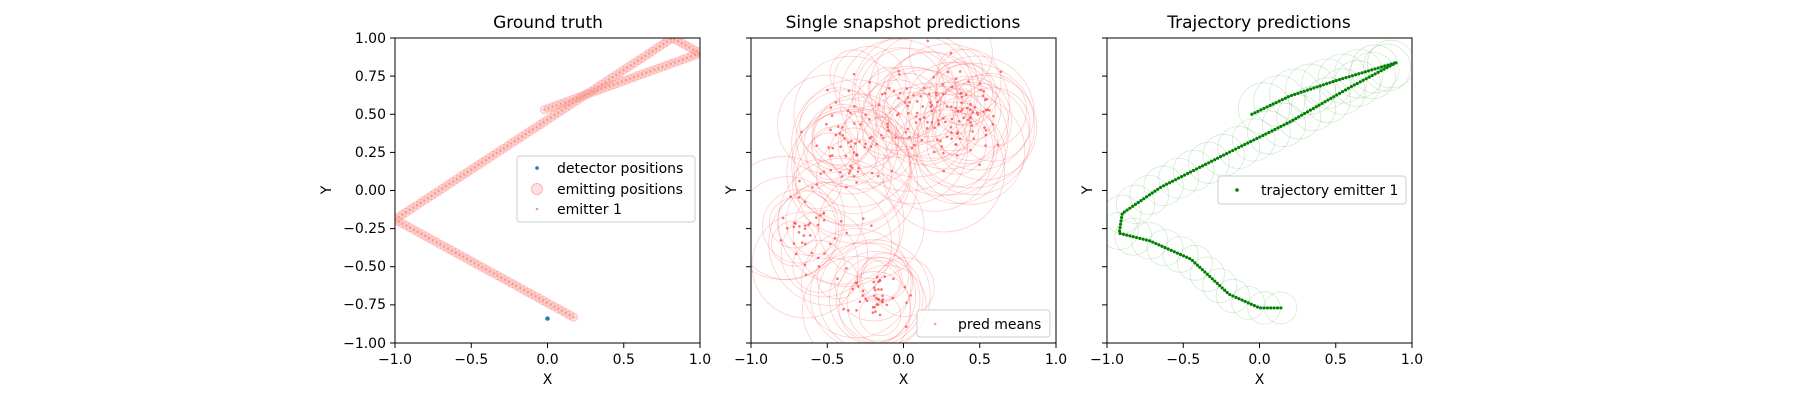 The width and height of the screenshot is (1800, 400). Describe the element at coordinates (589, 210) in the screenshot. I see `legend-label: emitter 1` at that location.